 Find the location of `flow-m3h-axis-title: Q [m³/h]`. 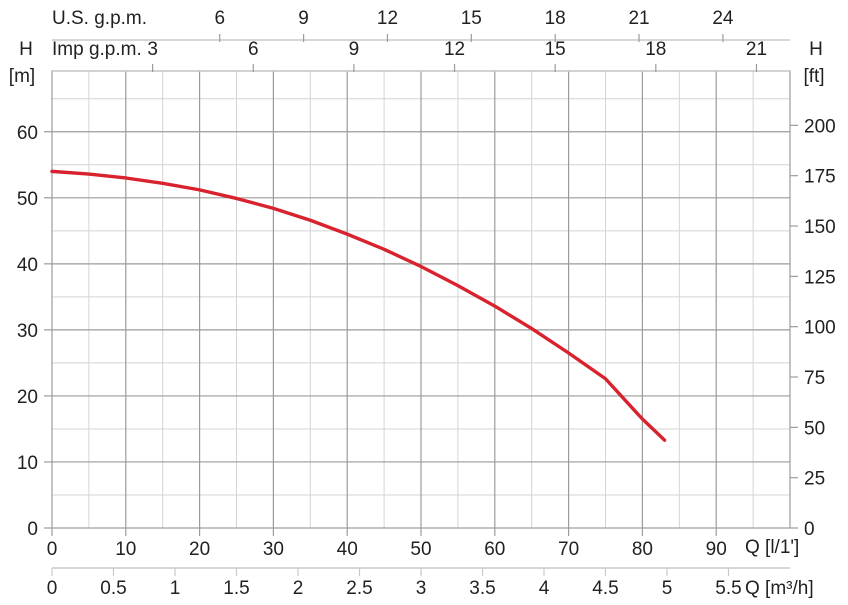

flow-m3h-axis-title: Q [m³/h] is located at coordinates (779, 588).